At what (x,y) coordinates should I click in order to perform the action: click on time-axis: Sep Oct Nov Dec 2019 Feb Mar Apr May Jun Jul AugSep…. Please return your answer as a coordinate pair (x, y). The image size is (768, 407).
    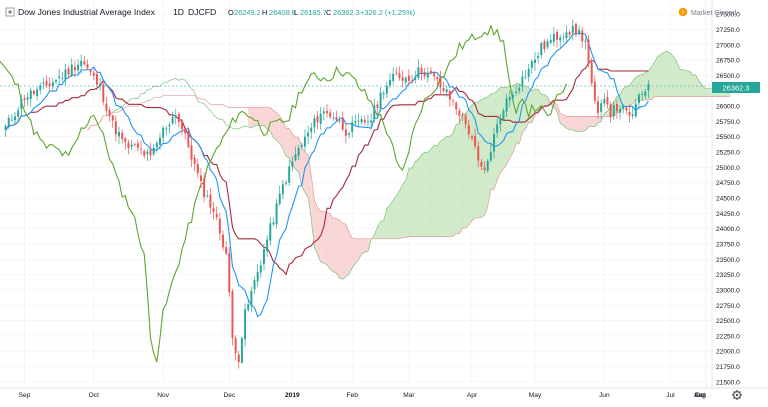
    Looking at the image, I should click on (363, 395).